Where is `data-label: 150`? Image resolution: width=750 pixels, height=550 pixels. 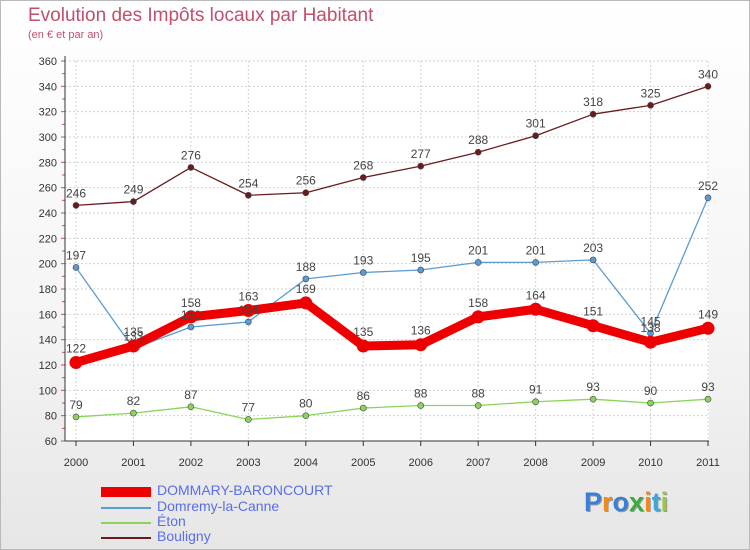
data-label: 150 is located at coordinates (191, 315).